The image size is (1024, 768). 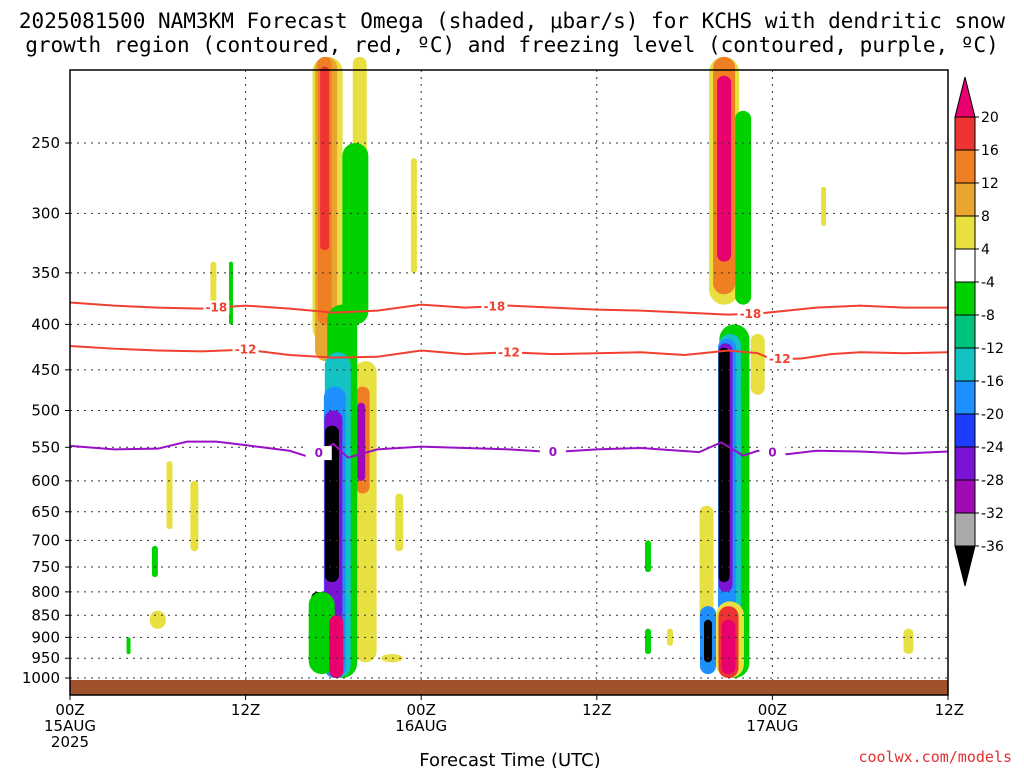 What do you see at coordinates (69, 710) in the screenshot?
I see `x-tick-label-0-0: 00Z` at bounding box center [69, 710].